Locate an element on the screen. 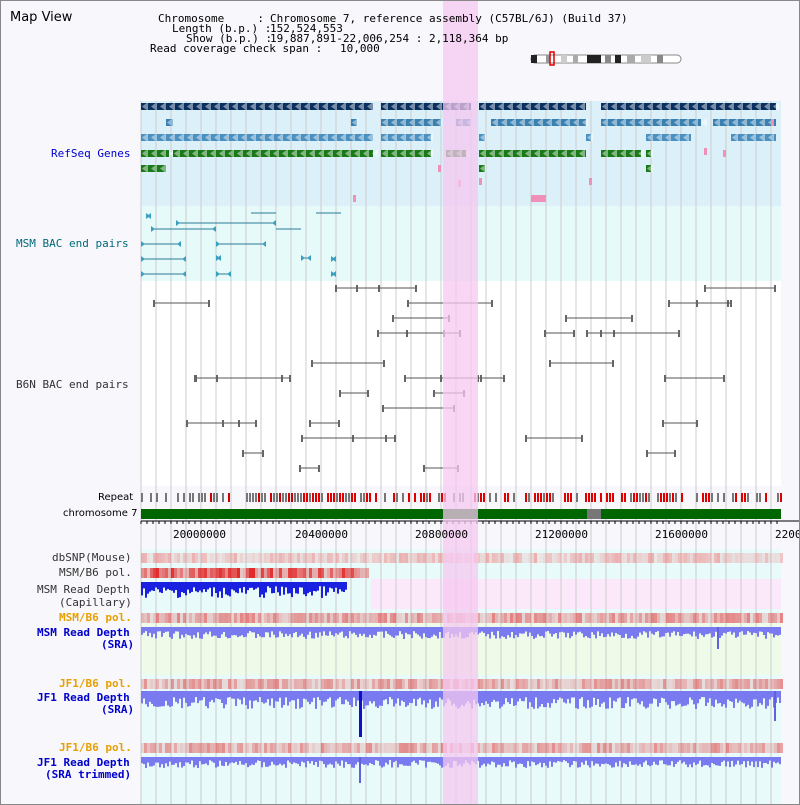  msm-bac-end-pairs-label: MSM BAC end pairs is located at coordinates (72, 243).